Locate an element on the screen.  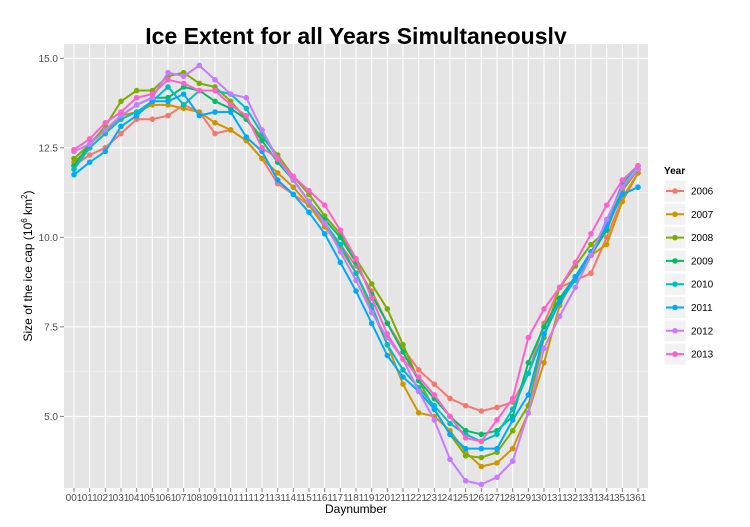
x-tick-label: 181 is located at coordinates (356, 498).